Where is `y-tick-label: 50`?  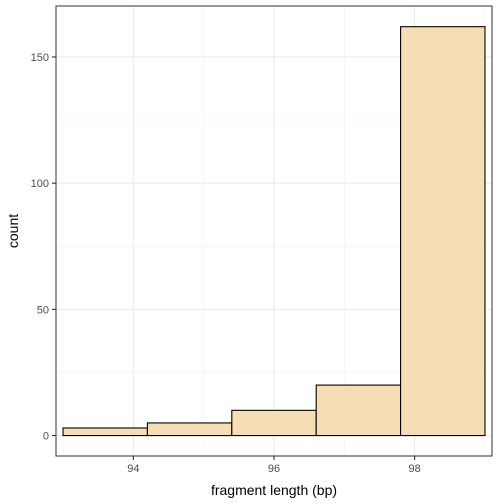 y-tick-label: 50 is located at coordinates (43, 310).